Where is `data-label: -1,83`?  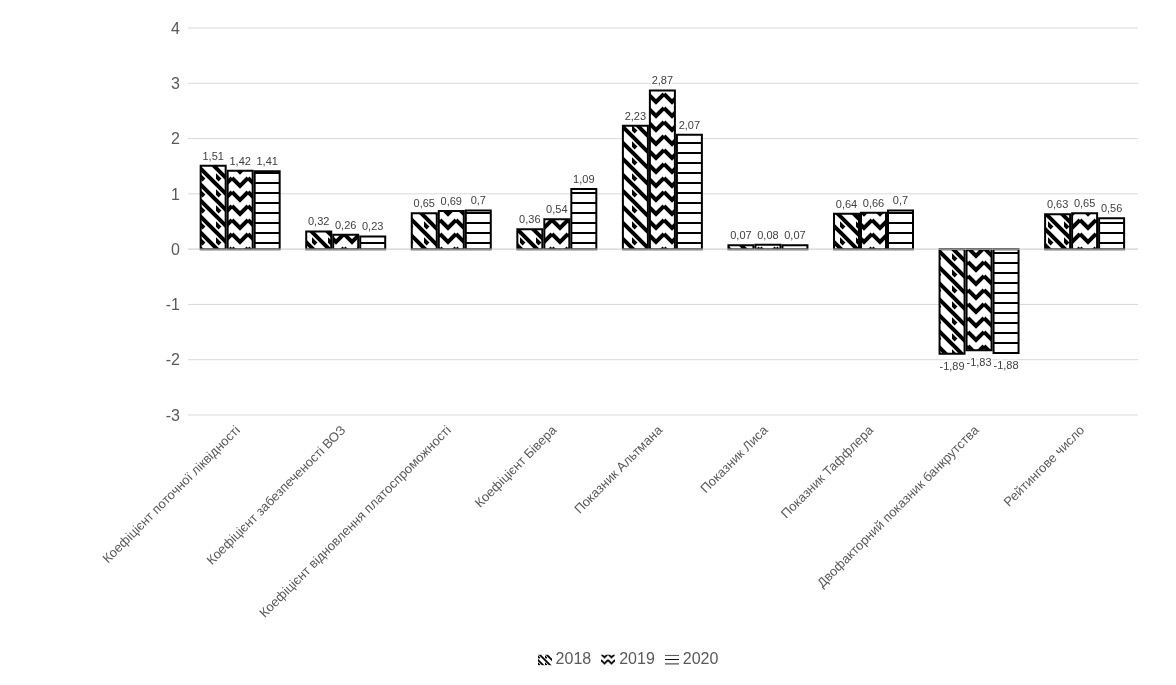 data-label: -1,83 is located at coordinates (979, 362).